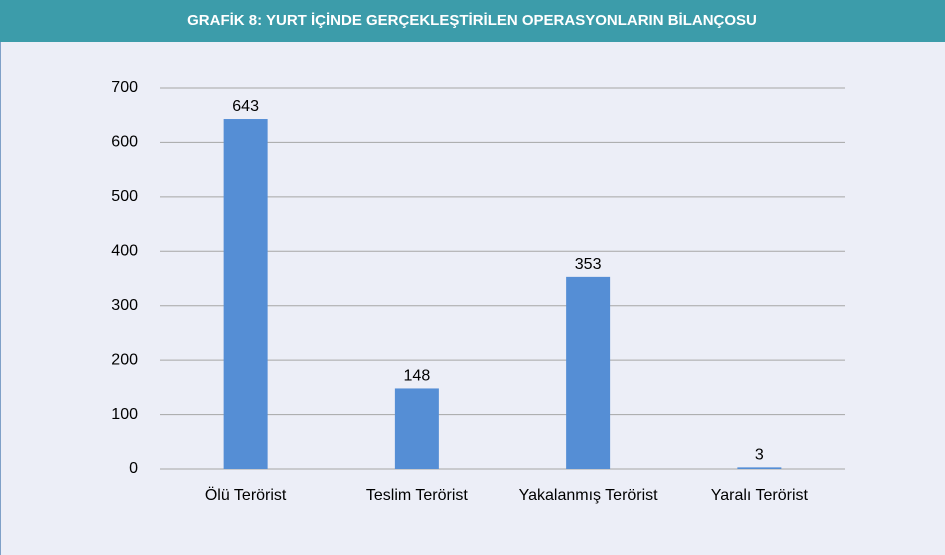 This screenshot has width=945, height=555. I want to click on y-tick-label: 200, so click(124, 359).